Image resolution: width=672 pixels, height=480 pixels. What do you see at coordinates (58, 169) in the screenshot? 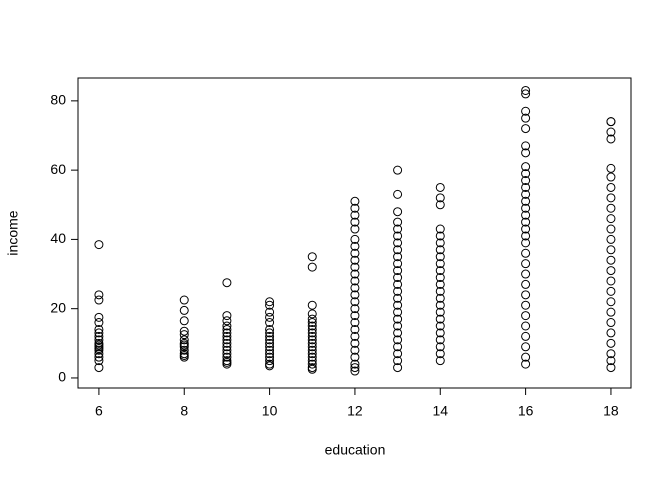
I see `y-tick-label: 60` at bounding box center [58, 169].